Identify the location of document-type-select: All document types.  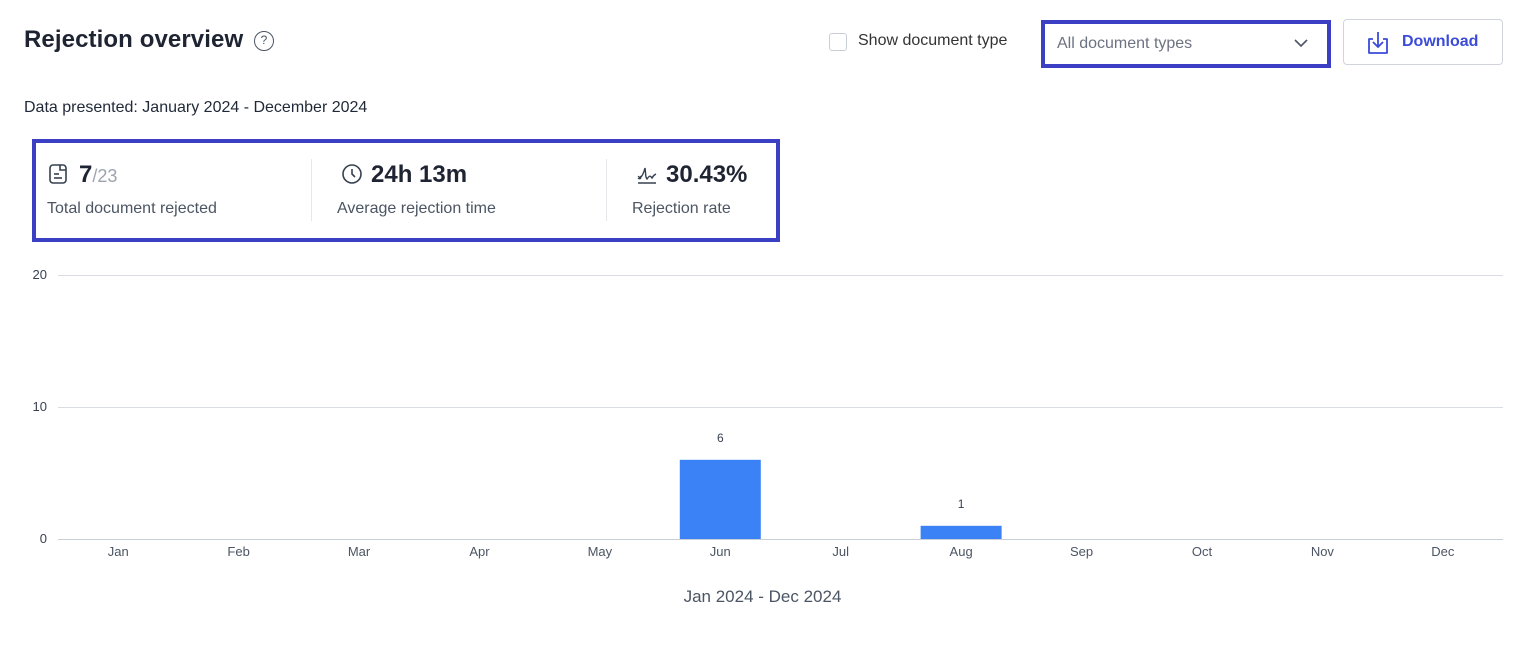
(1186, 44).